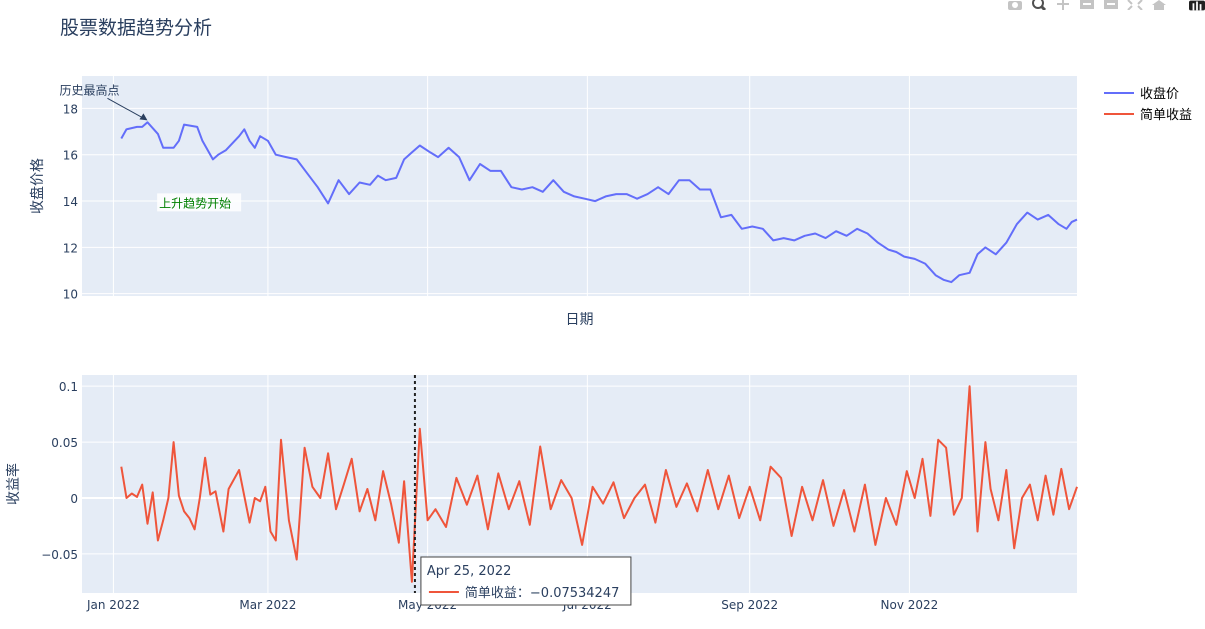 The image size is (1205, 629). Describe the element at coordinates (195, 203) in the screenshot. I see `annotation-trend-label: 上升趋势开始` at that location.